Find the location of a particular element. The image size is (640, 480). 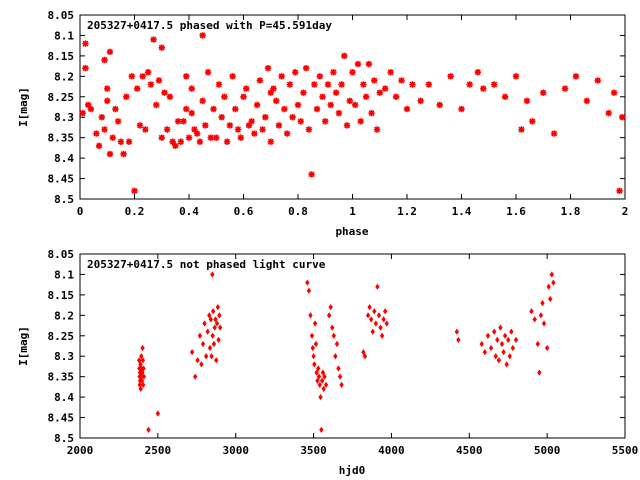

top-y-tick-label: 8.15 is located at coordinates (61, 56).